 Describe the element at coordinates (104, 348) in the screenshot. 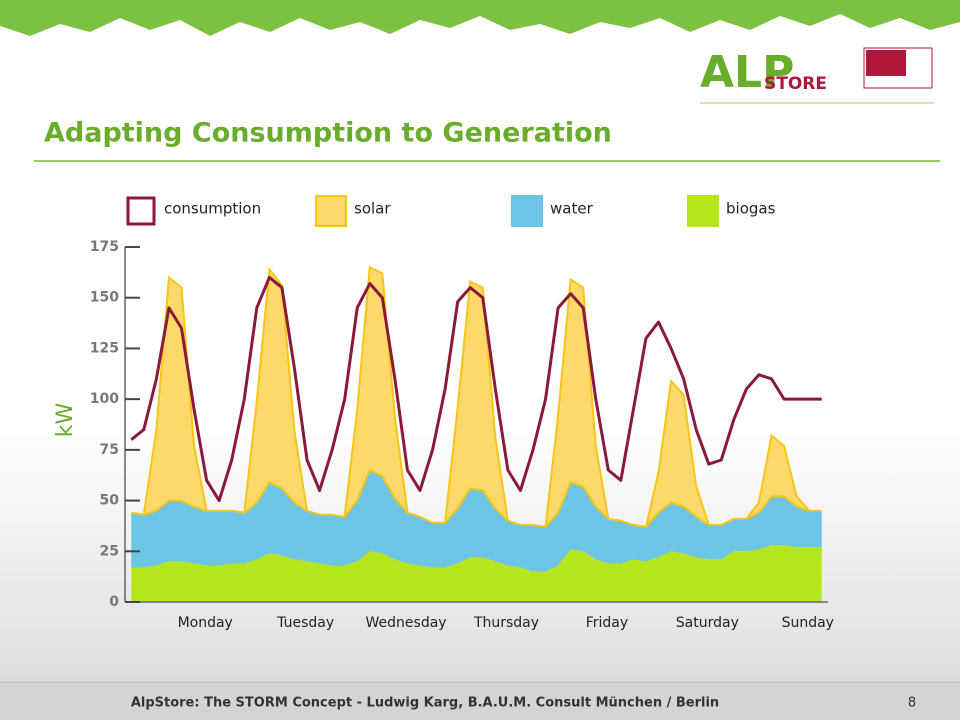

I see `y-tick-label: 125` at that location.